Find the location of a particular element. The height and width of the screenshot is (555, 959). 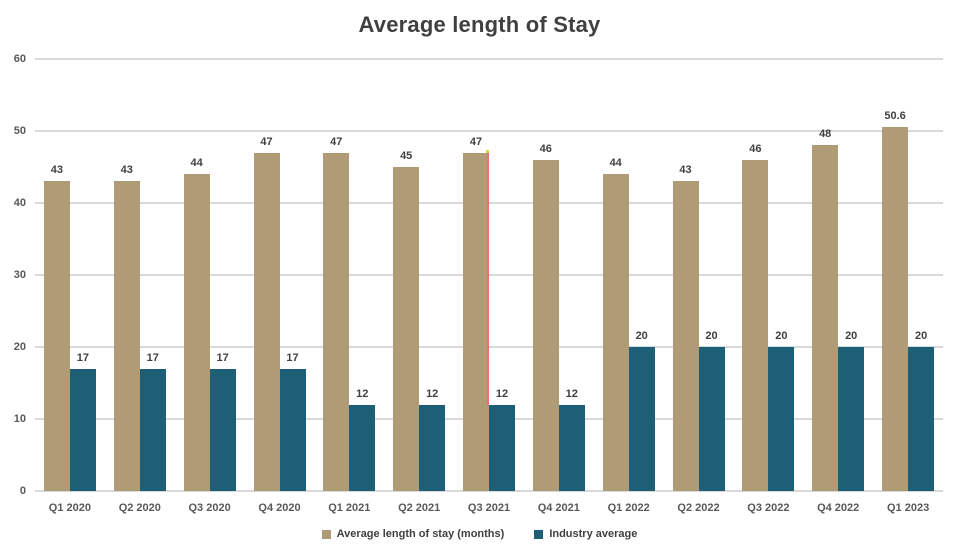

bar-industry-avg-q3-2022 is located at coordinates (781, 419).